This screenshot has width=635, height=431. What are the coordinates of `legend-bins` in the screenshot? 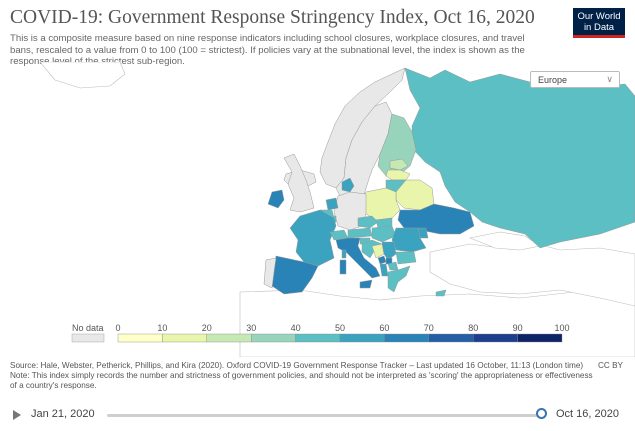 It's located at (340, 338).